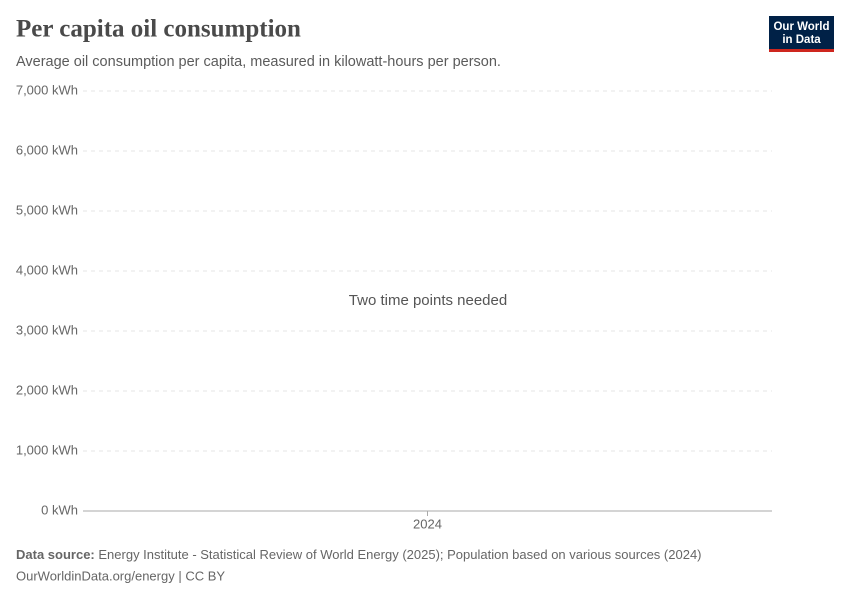 The width and height of the screenshot is (850, 600). What do you see at coordinates (47, 149) in the screenshot?
I see `y-tick-label: 6,000 kWh` at bounding box center [47, 149].